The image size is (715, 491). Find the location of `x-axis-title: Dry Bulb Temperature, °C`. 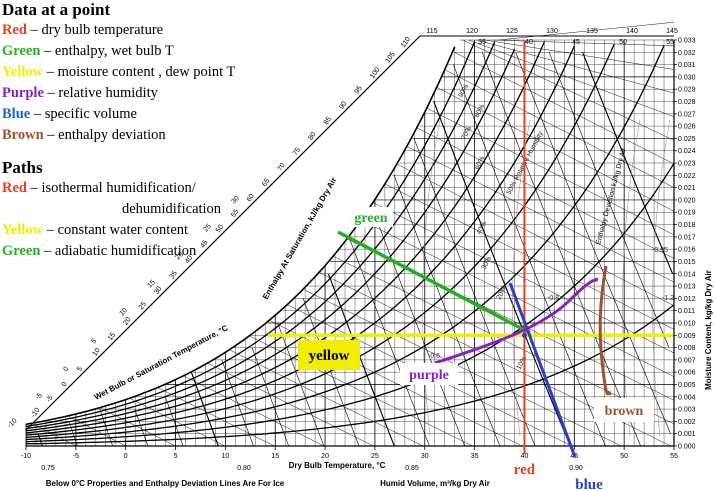

x-axis-title: Dry Bulb Temperature, °C is located at coordinates (337, 465).